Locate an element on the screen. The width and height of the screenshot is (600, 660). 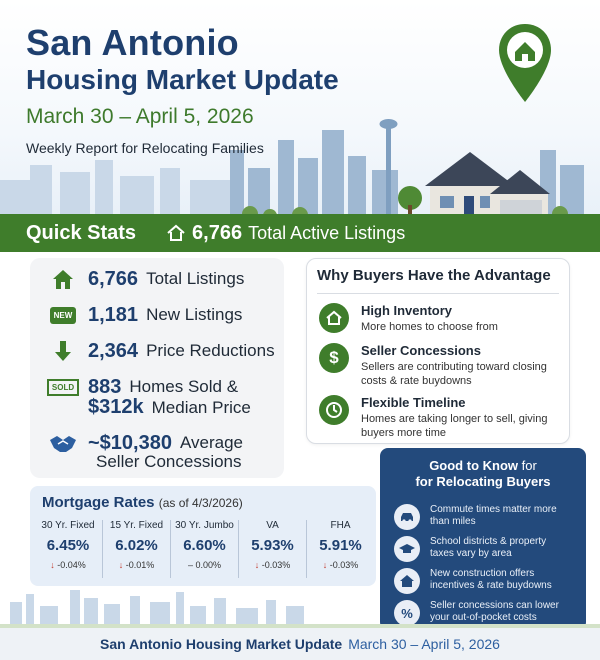
stat-homes-sold: SOLD 883 Homes Sold & is located at coordinates (142, 387).